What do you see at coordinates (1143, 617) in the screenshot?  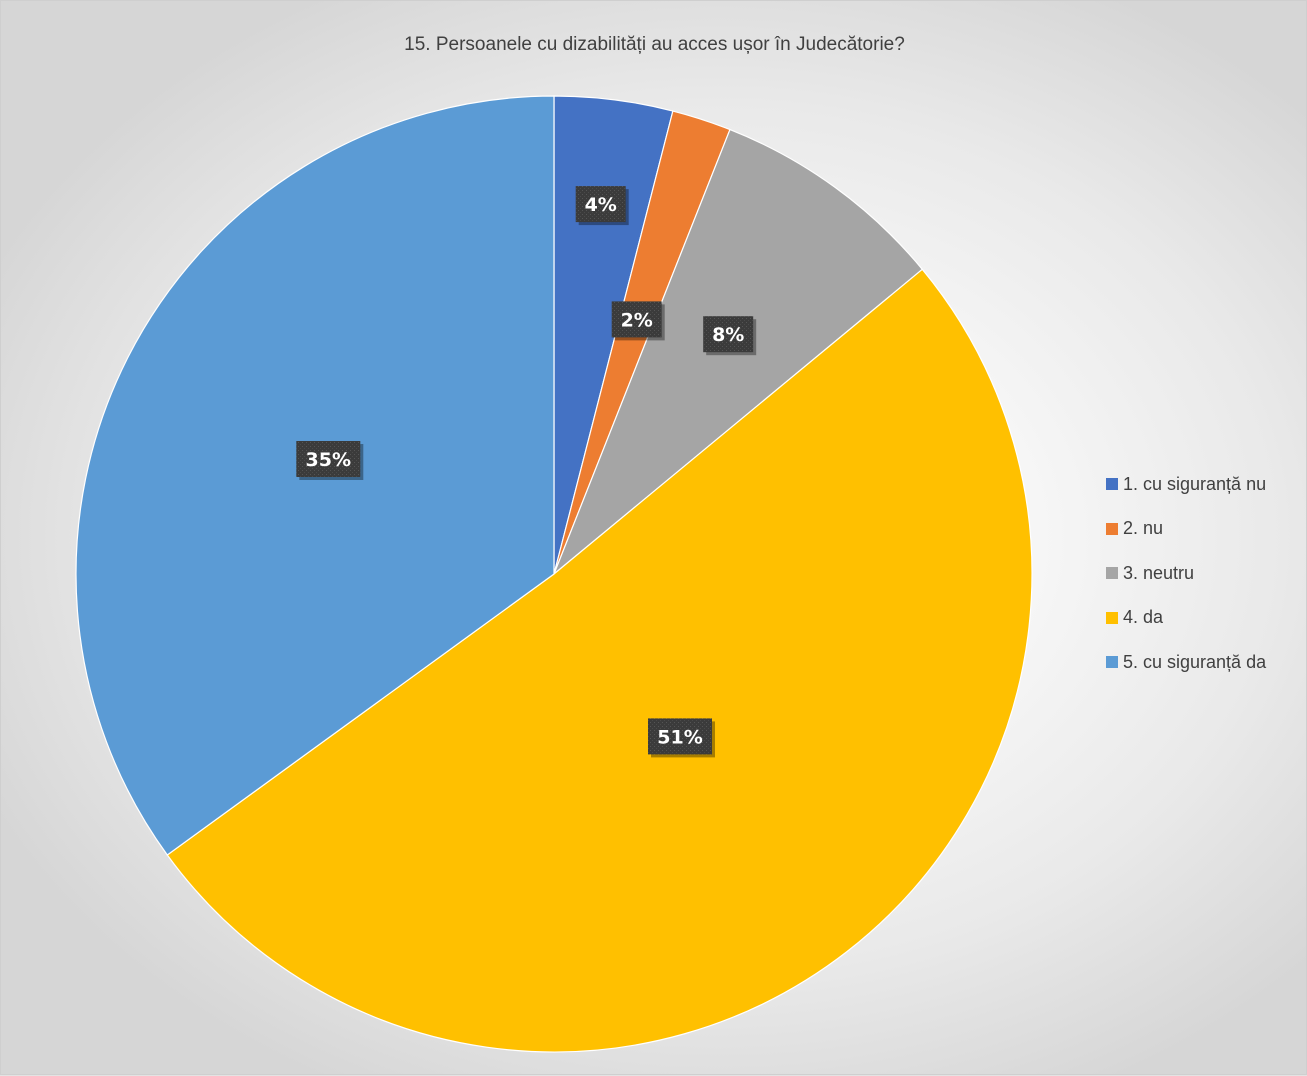 I see `legend-label: 4. da` at bounding box center [1143, 617].